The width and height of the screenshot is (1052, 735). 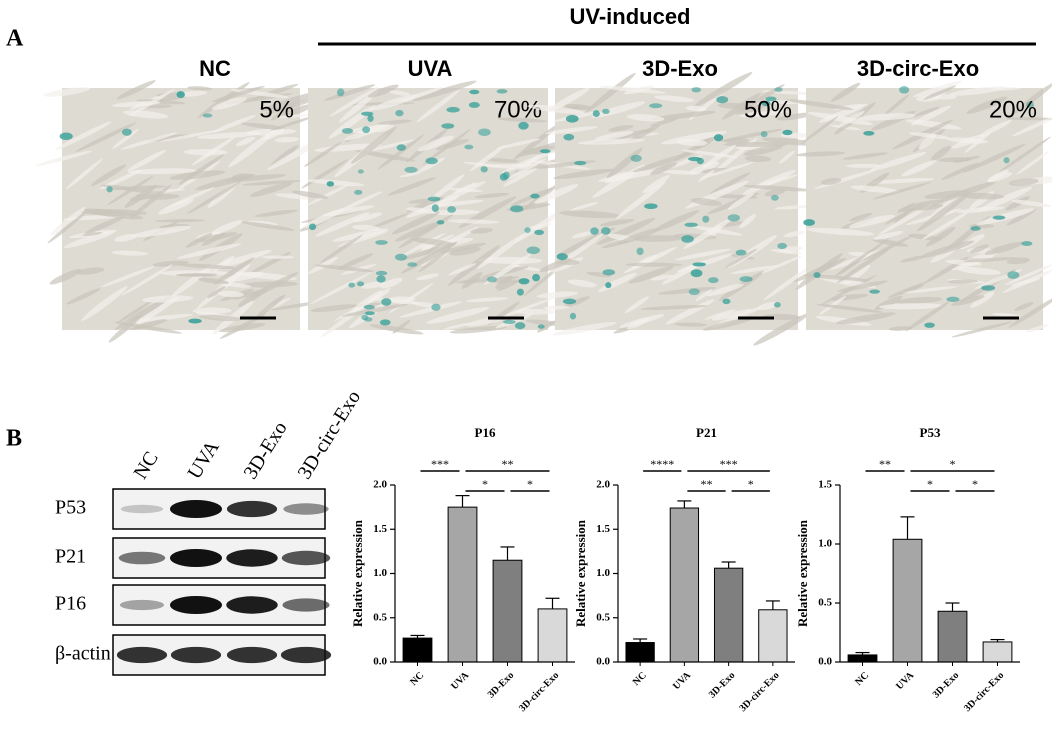 I want to click on group-name: NC, so click(x=215, y=68).